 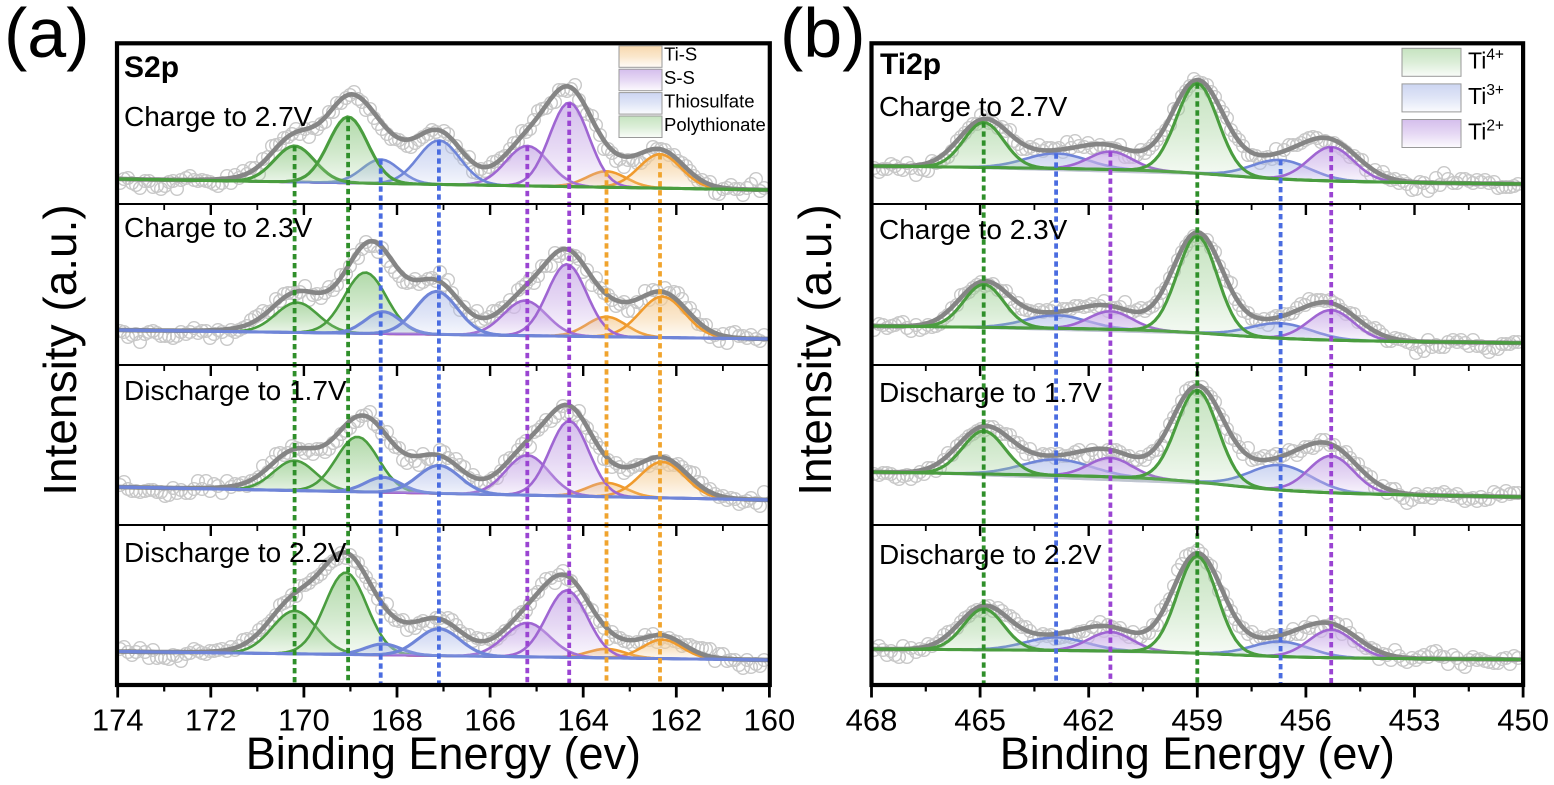 What do you see at coordinates (823, 36) in the screenshot?
I see `svg-text: (b)` at bounding box center [823, 36].